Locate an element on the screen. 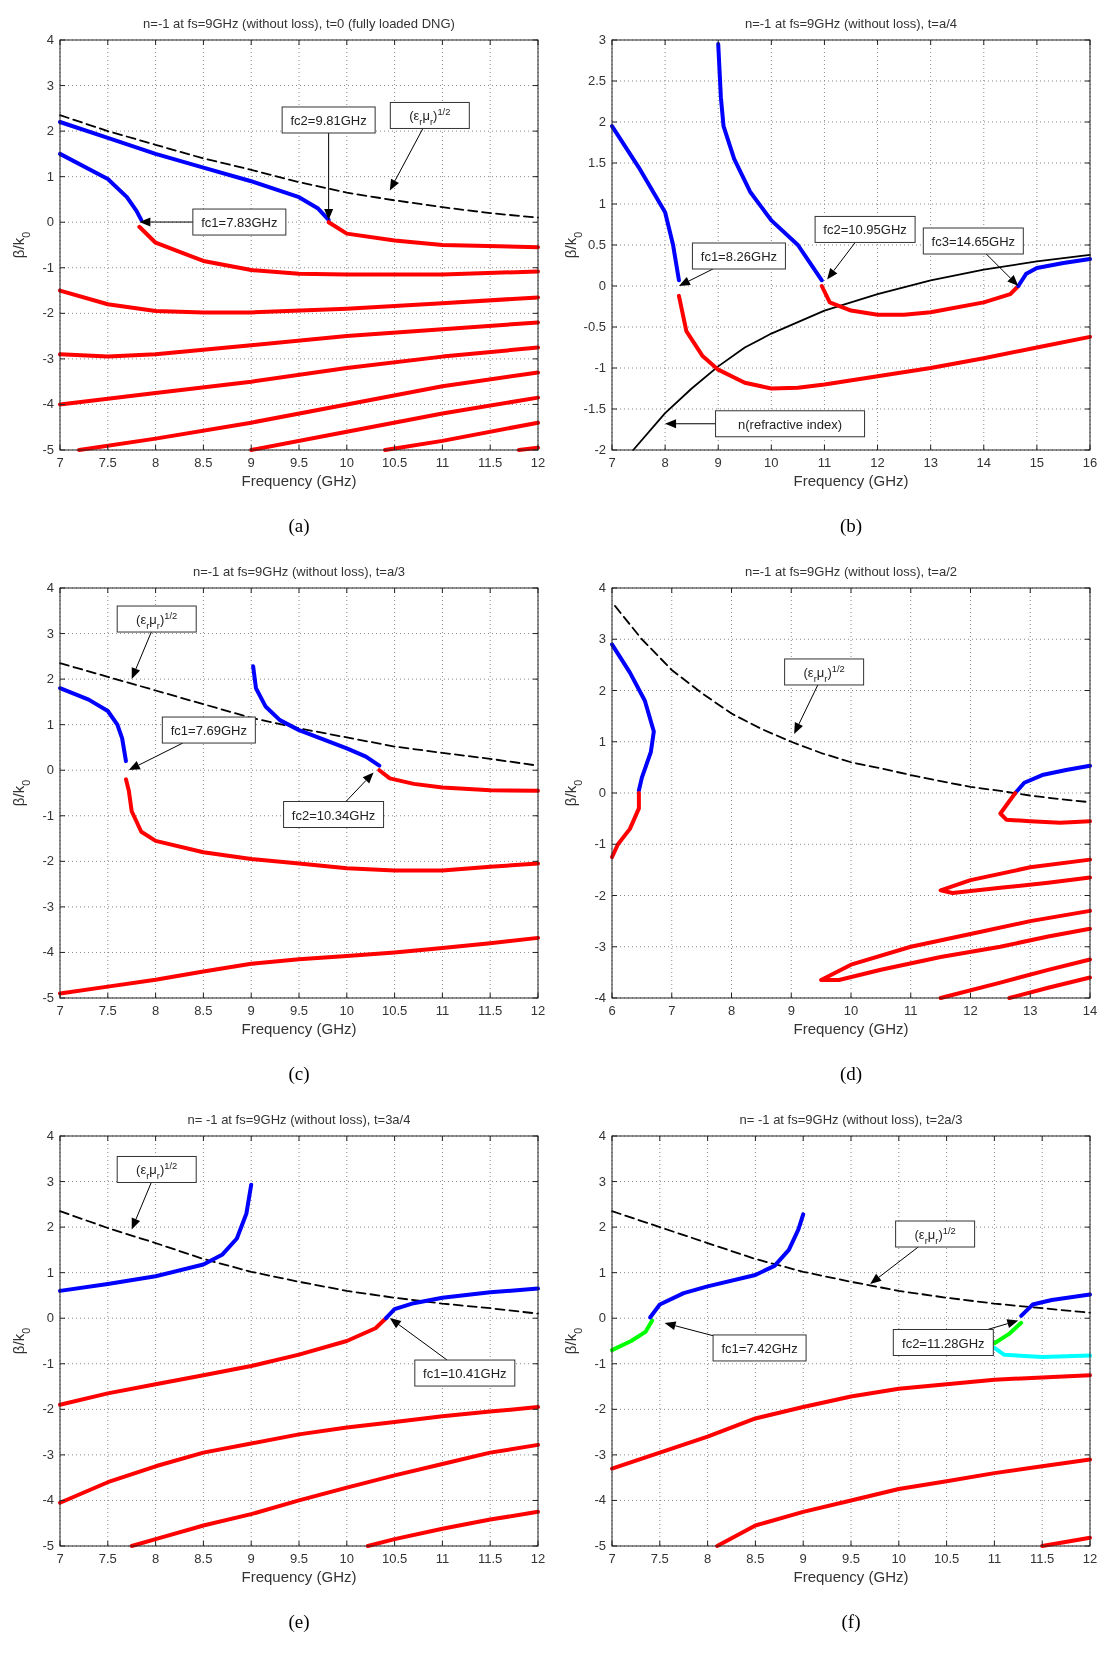 This screenshot has height=1661, width=1120. y-tick-label: 2.5 is located at coordinates (596, 80).